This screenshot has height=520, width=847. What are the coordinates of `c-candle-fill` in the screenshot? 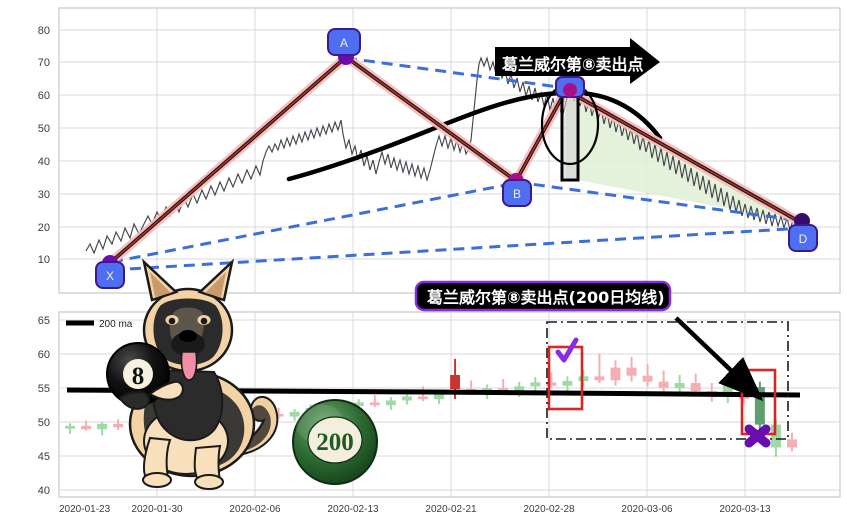 It's located at (570, 135).